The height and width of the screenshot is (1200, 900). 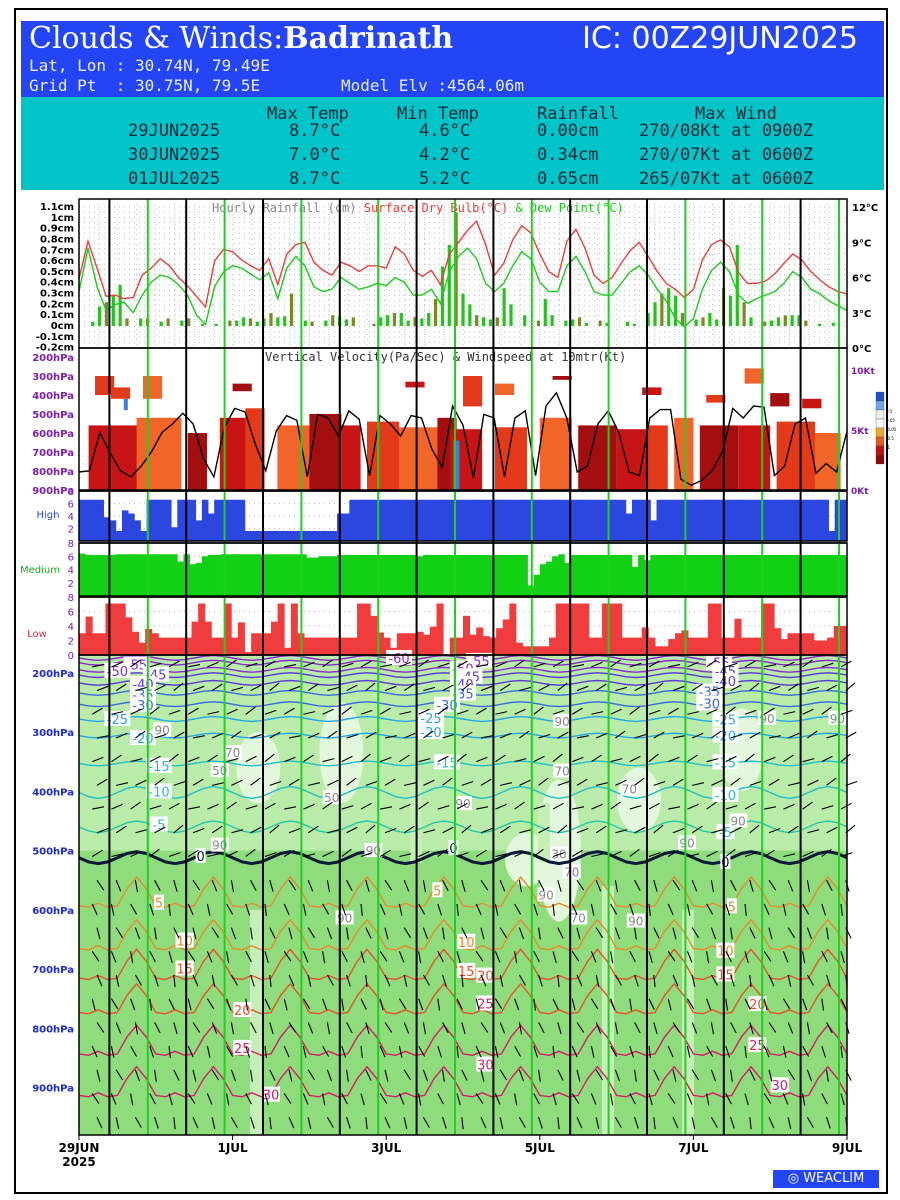 What do you see at coordinates (288, 208) in the screenshot?
I see `title-part: Hourly Rainfall (cm)` at bounding box center [288, 208].